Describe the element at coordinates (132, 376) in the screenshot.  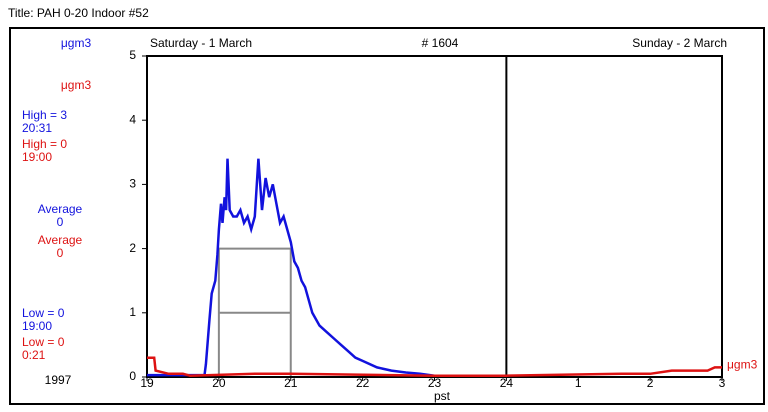
I see `y-tick-label: 0` at that location.